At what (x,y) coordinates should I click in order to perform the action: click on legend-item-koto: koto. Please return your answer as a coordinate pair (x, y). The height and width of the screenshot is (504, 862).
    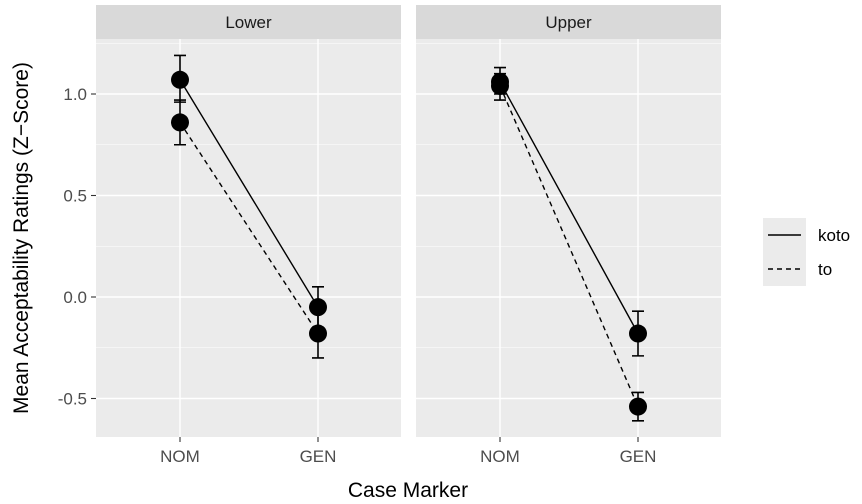
    Looking at the image, I should click on (806, 235).